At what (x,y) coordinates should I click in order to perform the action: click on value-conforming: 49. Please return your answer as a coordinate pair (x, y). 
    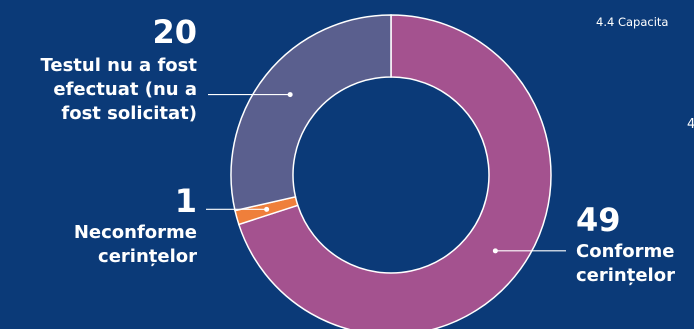
    Looking at the image, I should click on (598, 220).